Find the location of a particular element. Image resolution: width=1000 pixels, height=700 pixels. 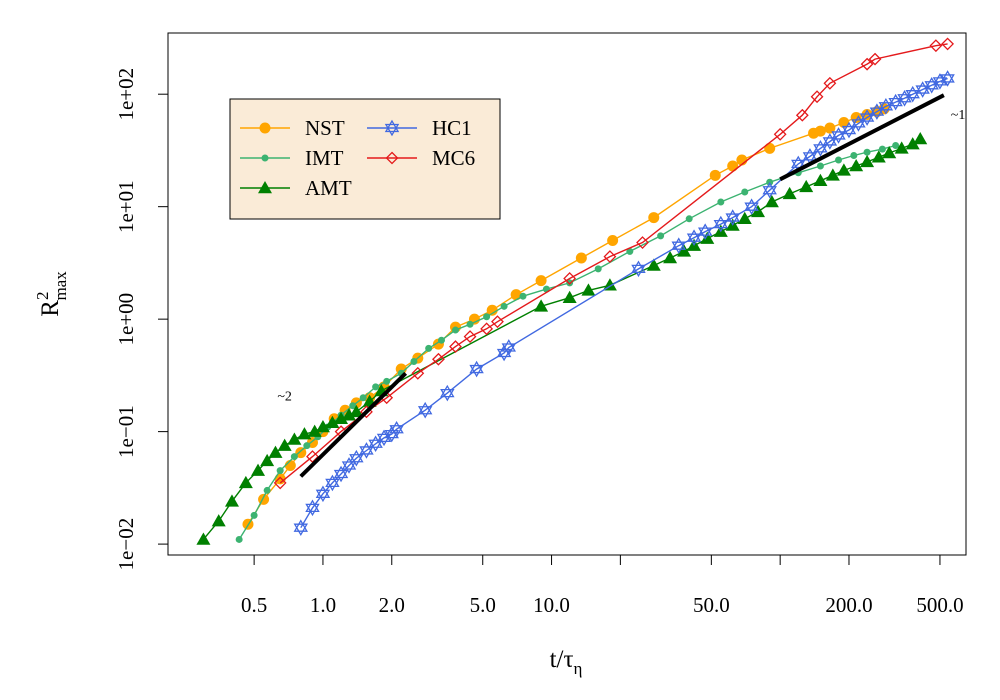

y-tick-label: 1e+00 is located at coordinates (126, 319).